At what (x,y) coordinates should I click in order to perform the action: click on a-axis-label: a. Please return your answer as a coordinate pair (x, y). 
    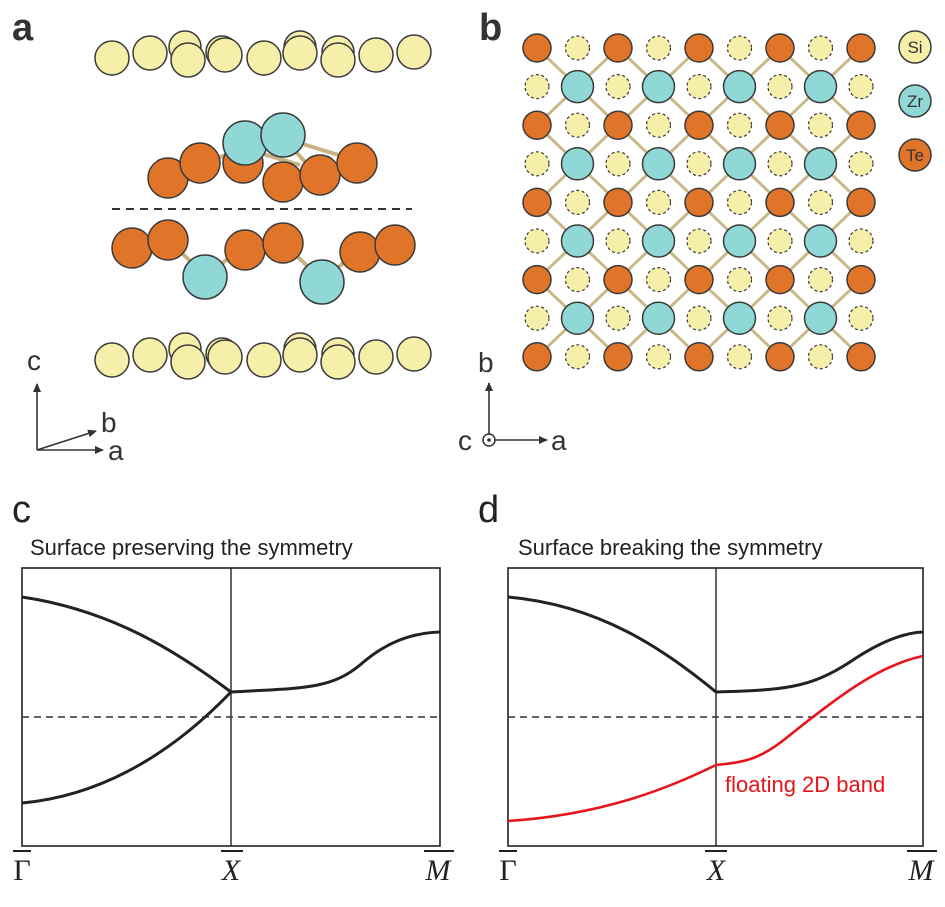
    Looking at the image, I should click on (559, 440).